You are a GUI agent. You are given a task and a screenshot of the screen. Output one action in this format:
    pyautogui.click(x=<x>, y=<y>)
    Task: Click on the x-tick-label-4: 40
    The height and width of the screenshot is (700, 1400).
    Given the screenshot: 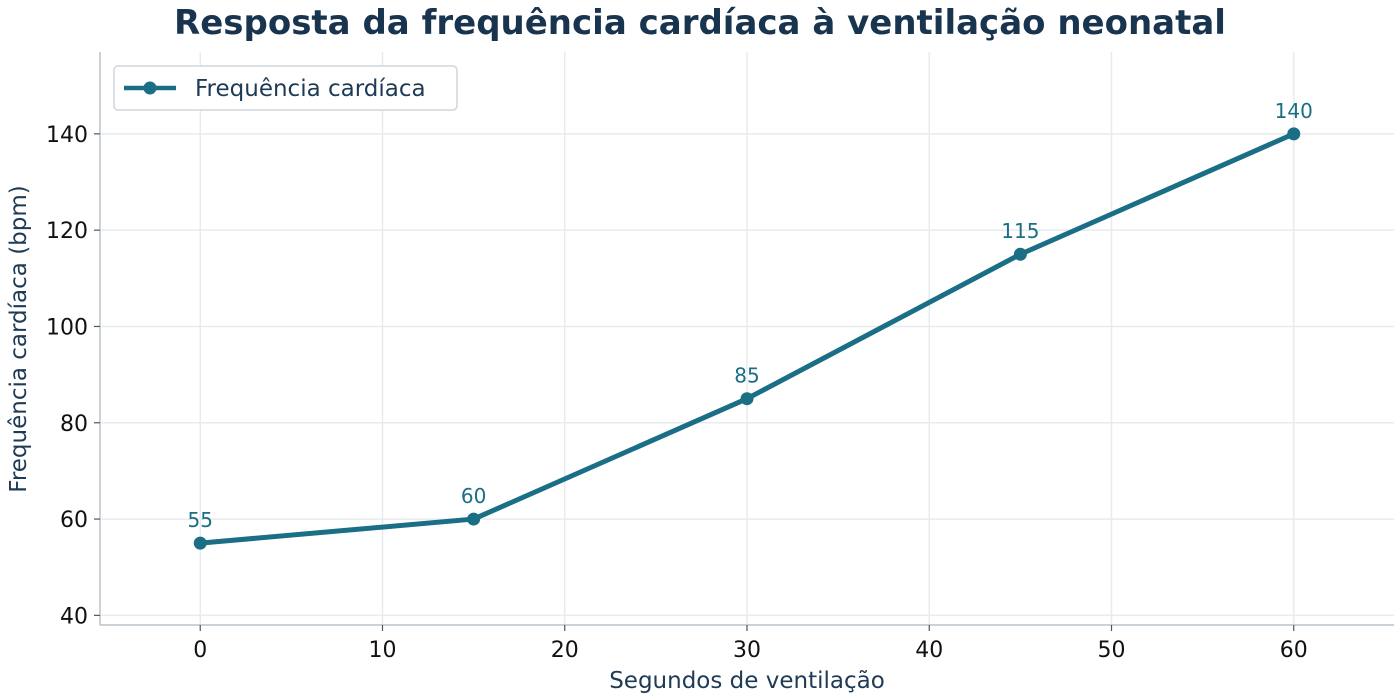 What is the action you would take?
    pyautogui.click(x=929, y=650)
    